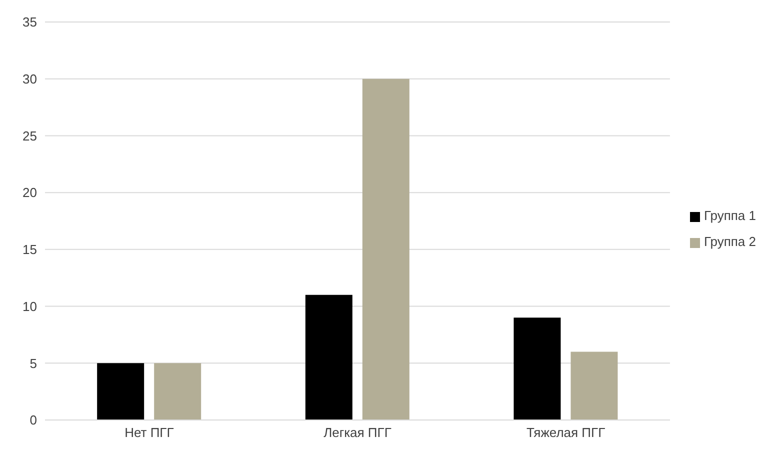 This screenshot has height=458, width=776. Describe the element at coordinates (149, 432) in the screenshot. I see `x-tick-label: Нет ПГГ` at that location.